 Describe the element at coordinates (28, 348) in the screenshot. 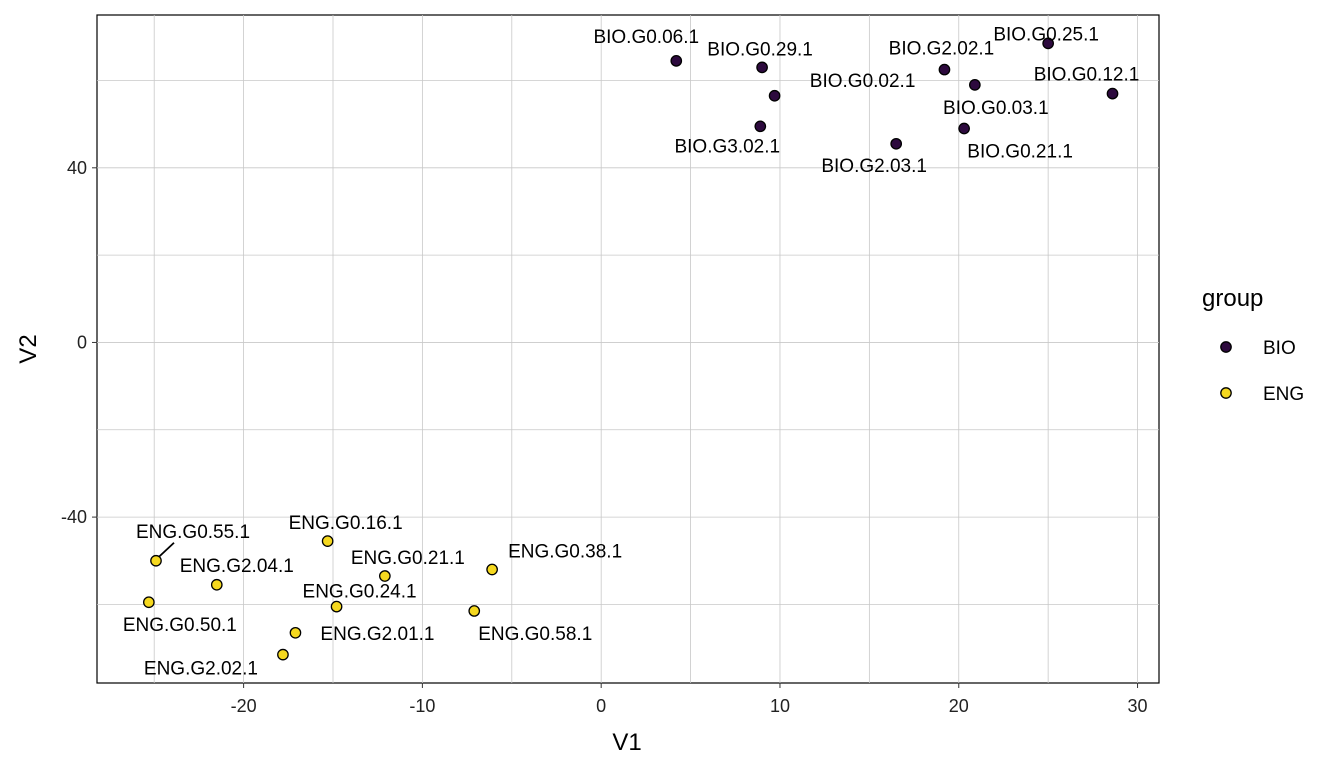

I see `y-axis-title: V2` at that location.